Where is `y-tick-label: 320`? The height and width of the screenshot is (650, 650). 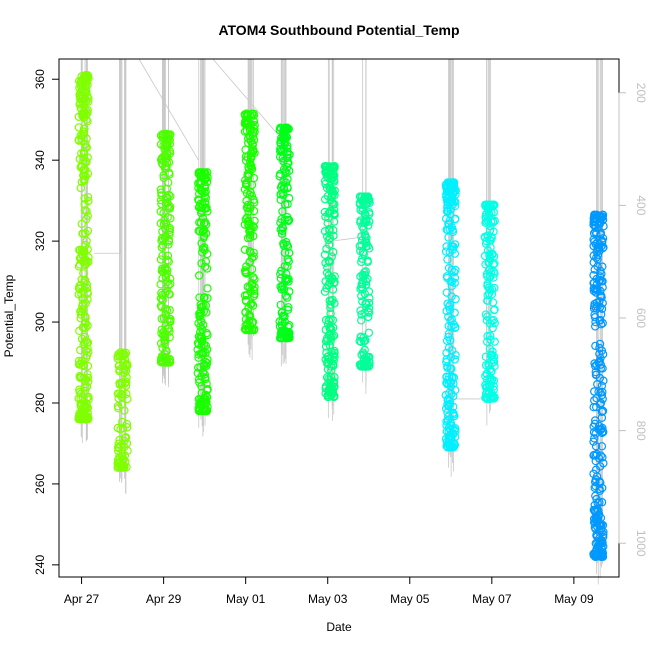
y-tick-label: 320 is located at coordinates (40, 241).